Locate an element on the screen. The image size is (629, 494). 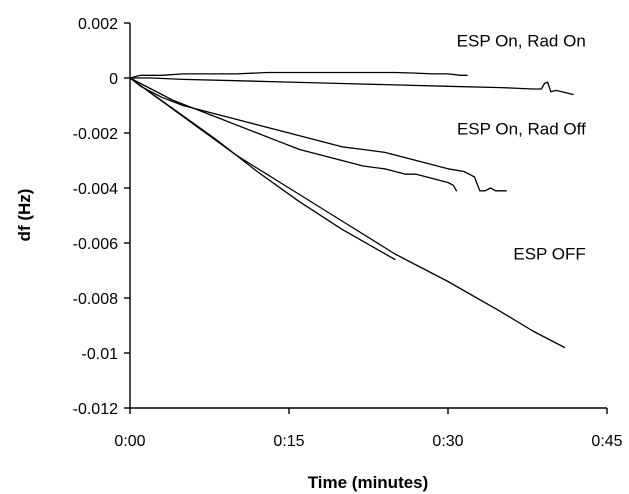
y-tick-label: 0 is located at coordinates (113, 79).